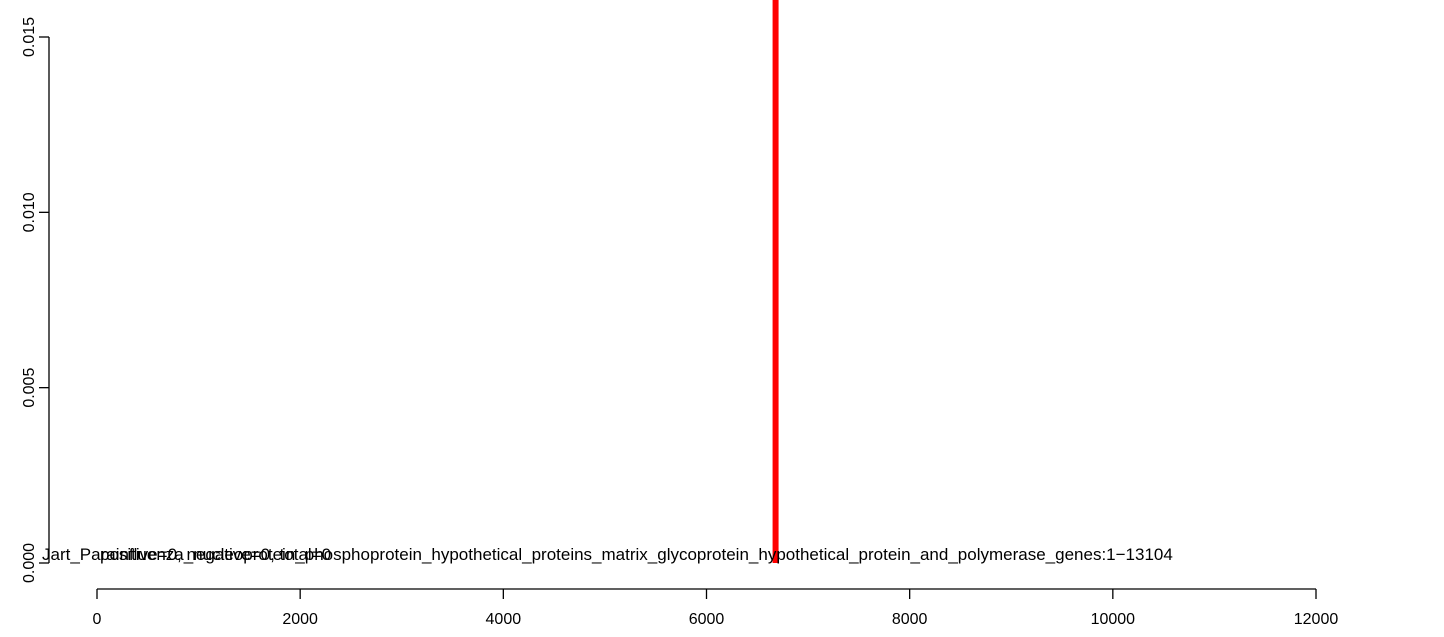 This screenshot has height=637, width=1444. I want to click on y-tick-label: 0.015, so click(29, 37).